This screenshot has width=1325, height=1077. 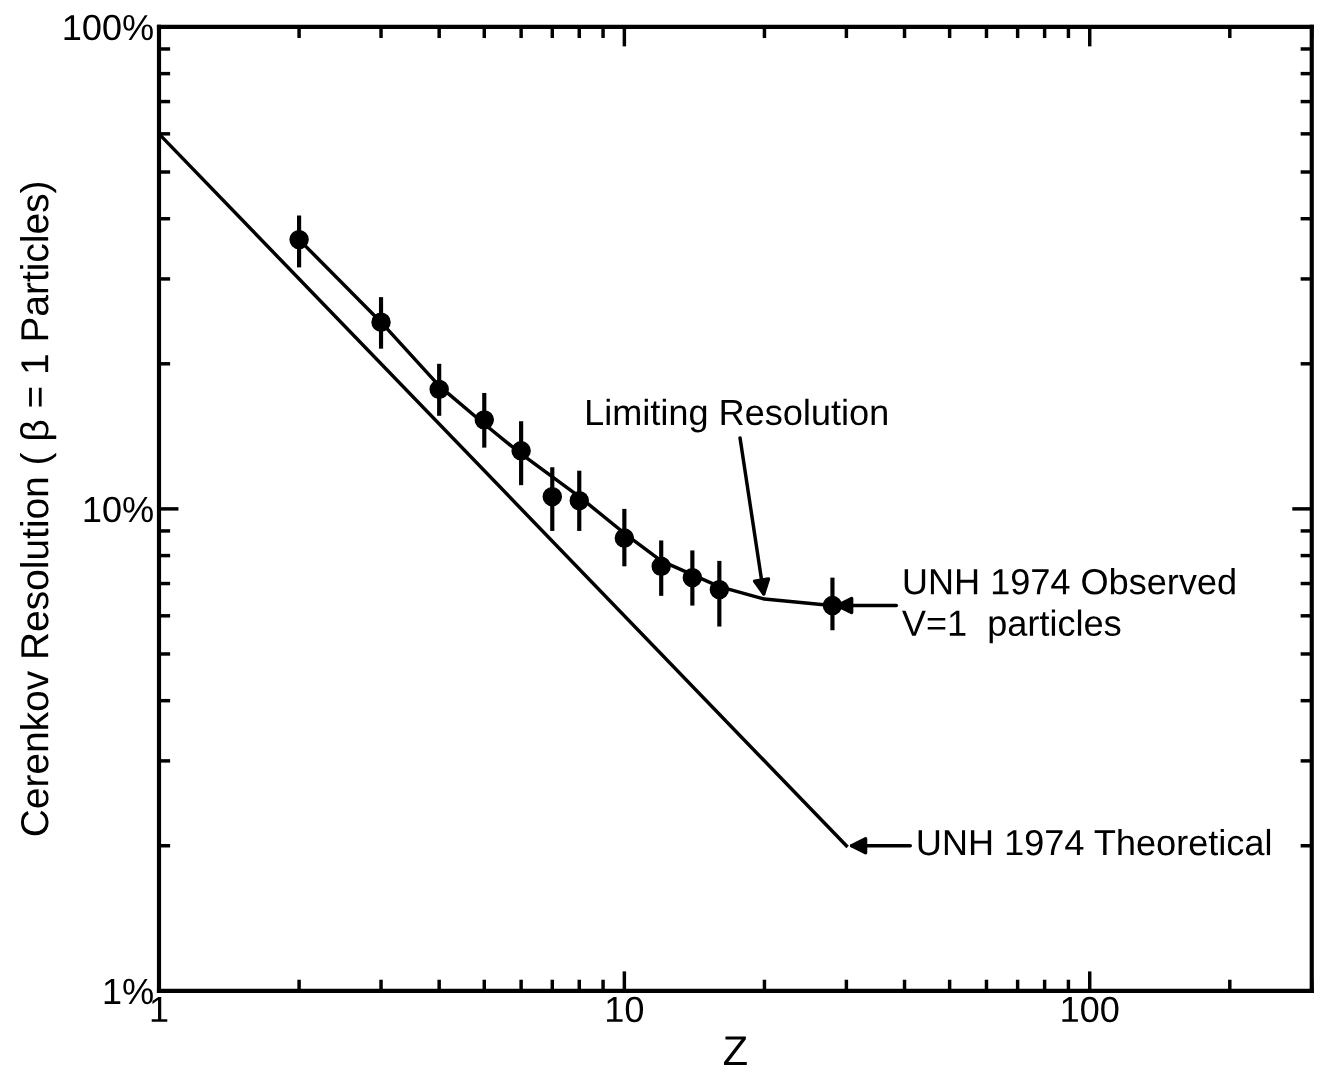 What do you see at coordinates (1090, 1009) in the screenshot?
I see `x-tick-label: 100` at bounding box center [1090, 1009].